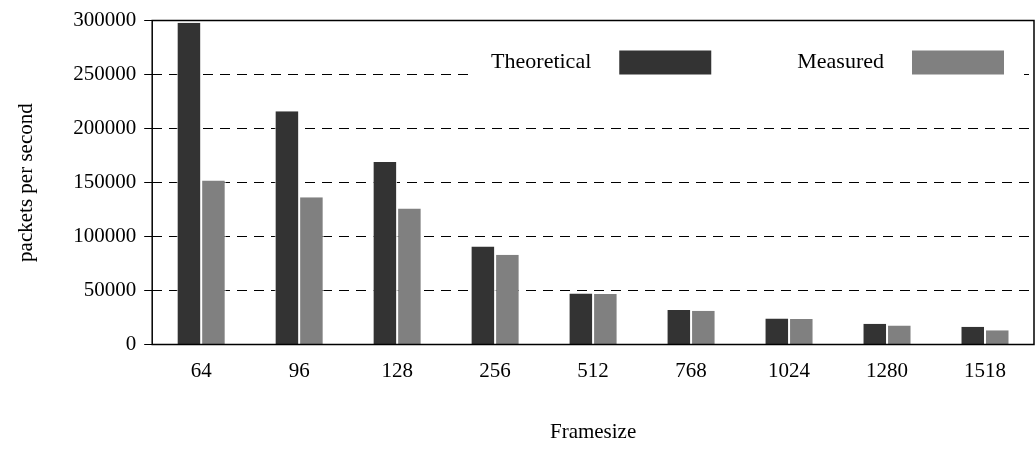  Describe the element at coordinates (105, 127) in the screenshot. I see `y-tick-label: 200000` at that location.